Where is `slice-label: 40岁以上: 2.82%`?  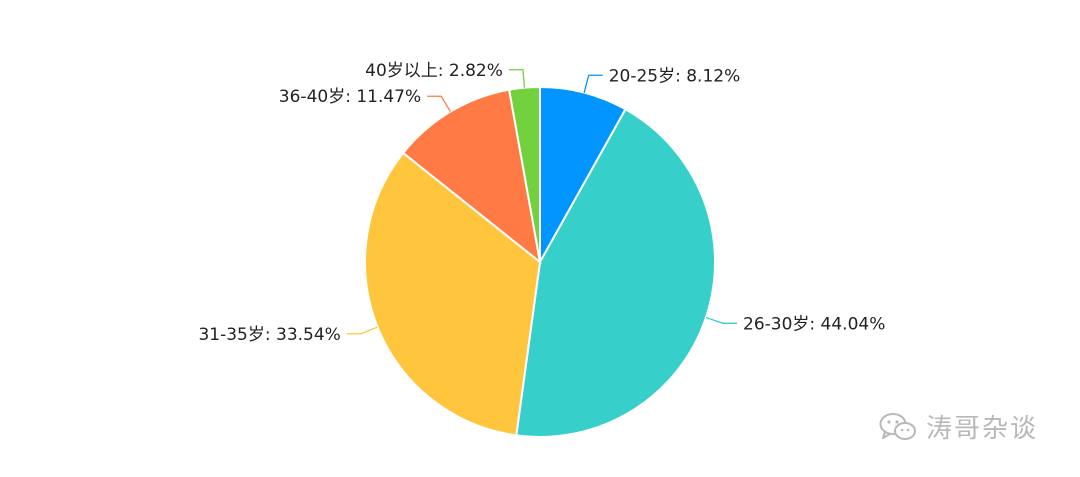
slice-label: 40岁以上: 2.82% is located at coordinates (434, 71).